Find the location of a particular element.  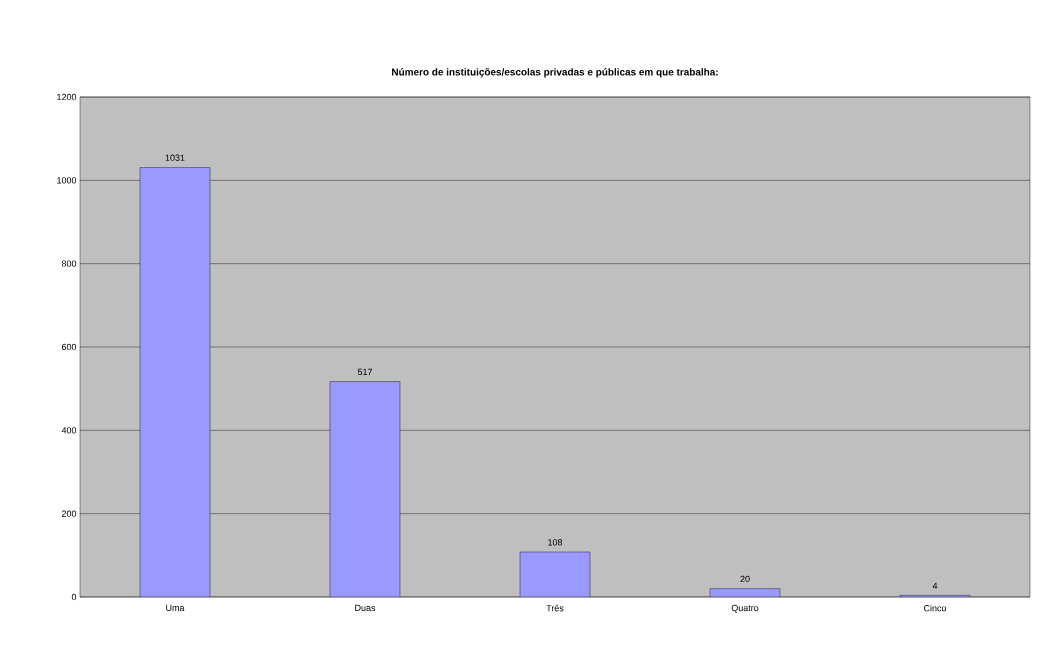

y-tick-label: 1200 is located at coordinates (67, 97).